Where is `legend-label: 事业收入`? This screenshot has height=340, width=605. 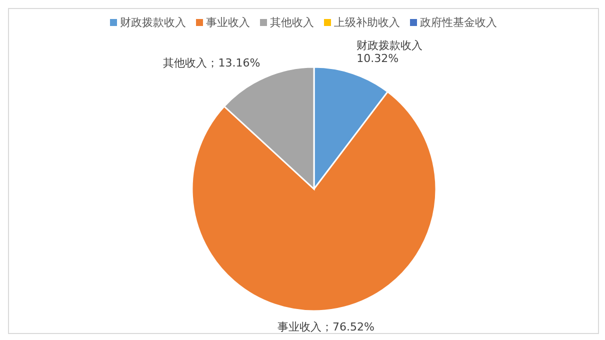
legend-label: 事业收入 is located at coordinates (227, 22).